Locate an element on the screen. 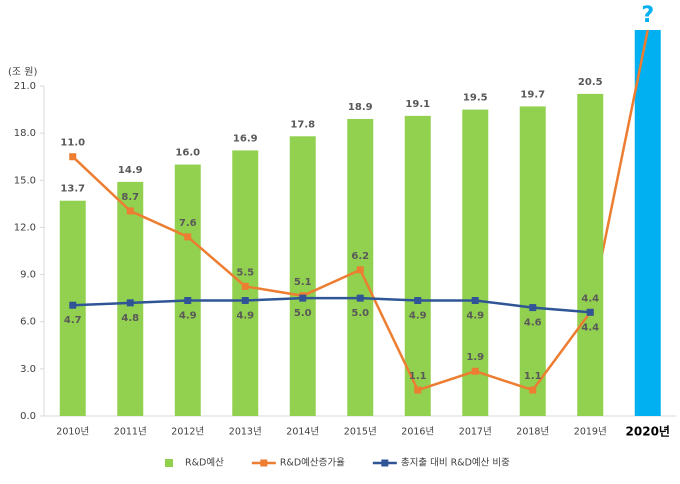 This screenshot has width=680, height=484. legend-label: 총지출 대비 R&D예산 비중 is located at coordinates (455, 463).